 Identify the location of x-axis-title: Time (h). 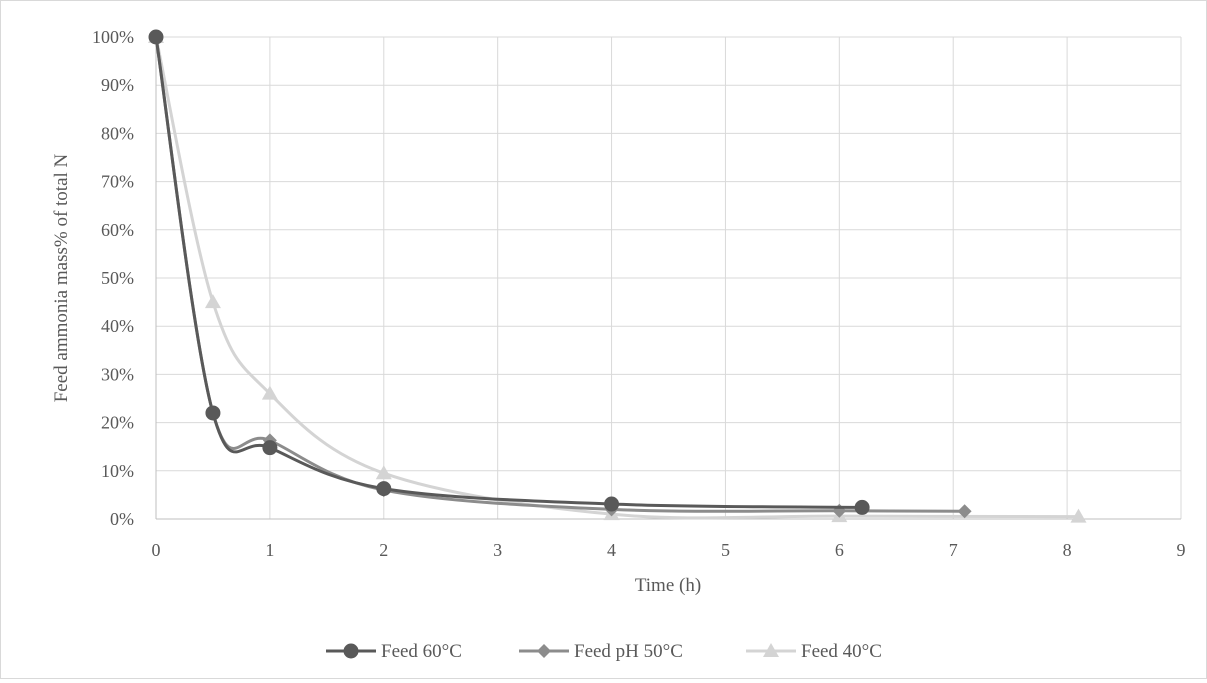
(668, 585).